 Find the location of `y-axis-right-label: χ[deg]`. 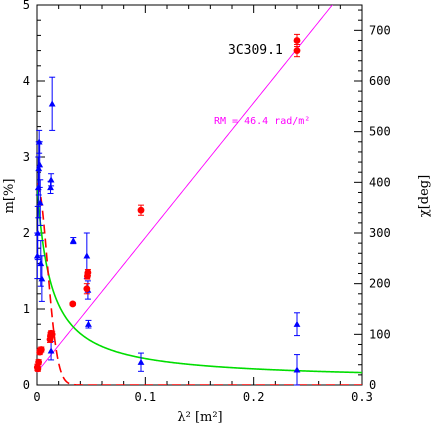

y-axis-right-label: χ[deg] is located at coordinates (424, 196).